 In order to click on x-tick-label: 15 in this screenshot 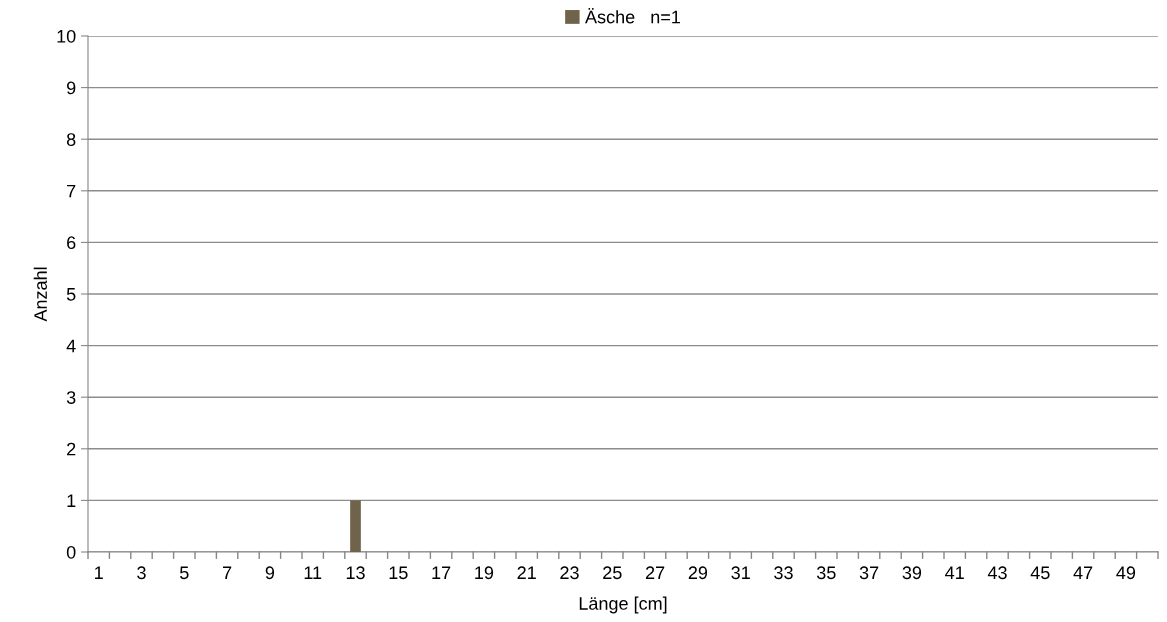, I will do `click(398, 573)`.